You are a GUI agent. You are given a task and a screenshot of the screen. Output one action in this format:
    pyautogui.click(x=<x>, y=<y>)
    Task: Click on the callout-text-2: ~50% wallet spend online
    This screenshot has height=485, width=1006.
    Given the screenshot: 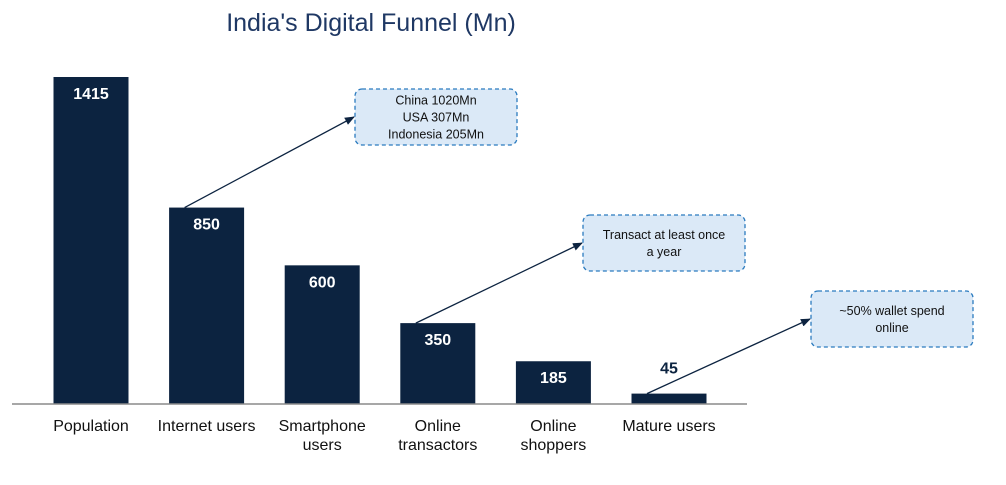 What is the action you would take?
    pyautogui.click(x=891, y=319)
    